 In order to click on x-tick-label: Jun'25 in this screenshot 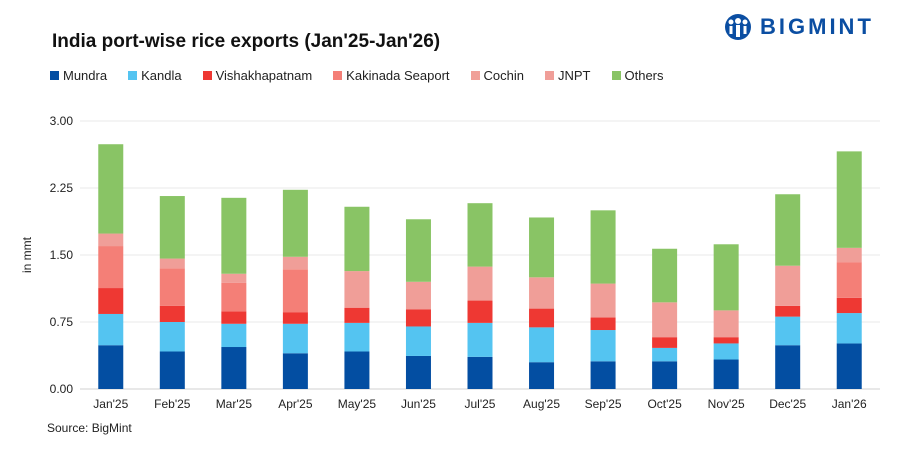, I will do `click(418, 404)`.